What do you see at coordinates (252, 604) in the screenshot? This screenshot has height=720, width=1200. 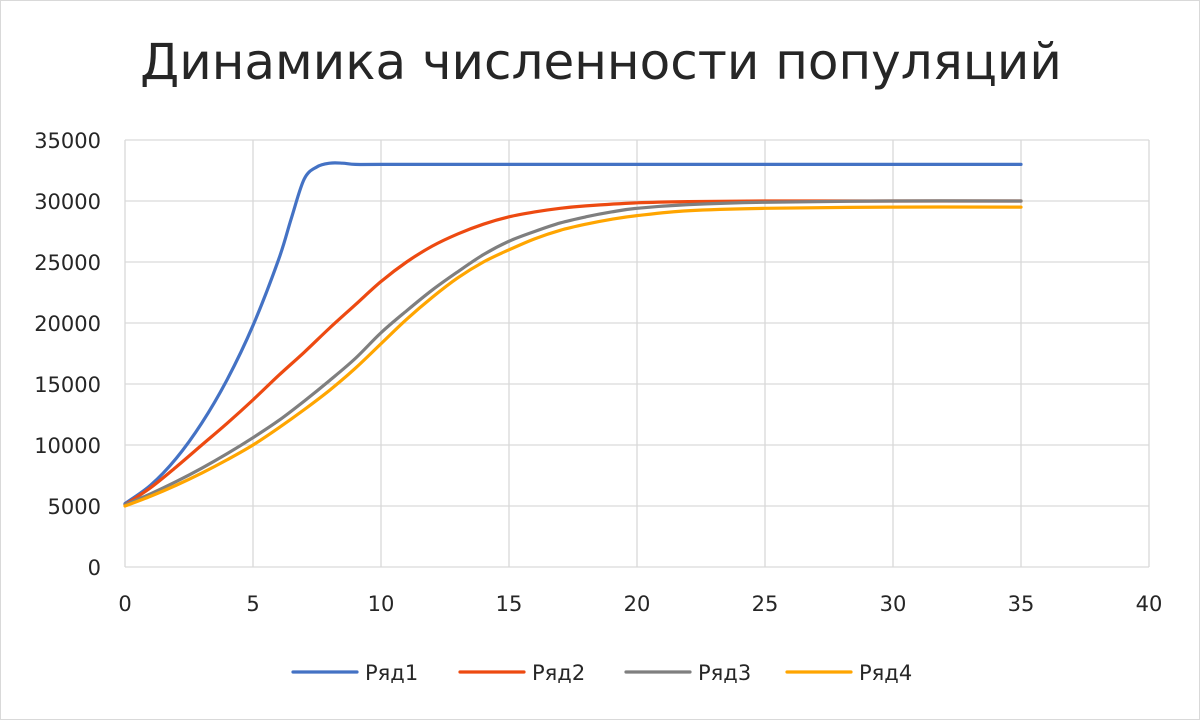 I see `x-tick-label: 5` at bounding box center [252, 604].